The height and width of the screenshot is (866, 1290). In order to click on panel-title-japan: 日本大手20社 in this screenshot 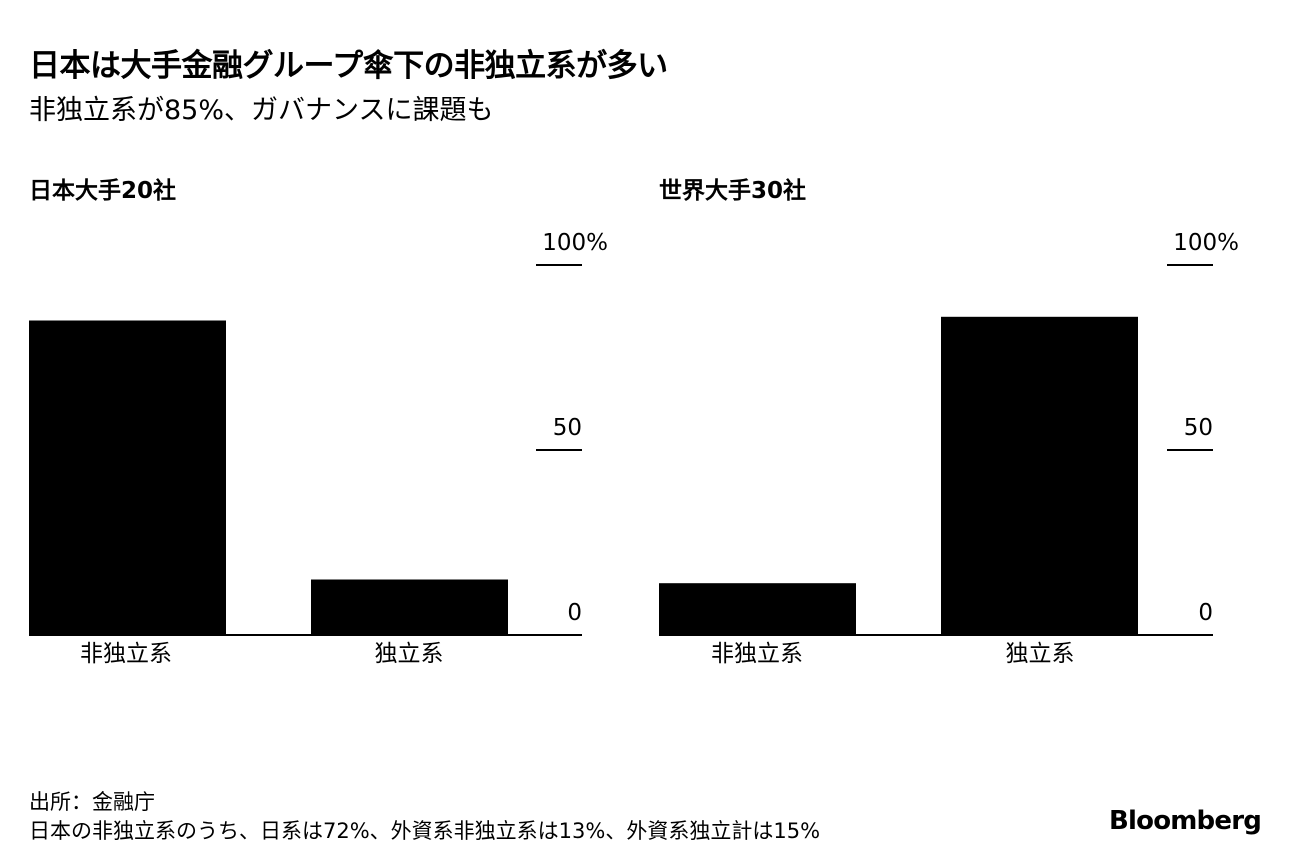, I will do `click(103, 191)`.